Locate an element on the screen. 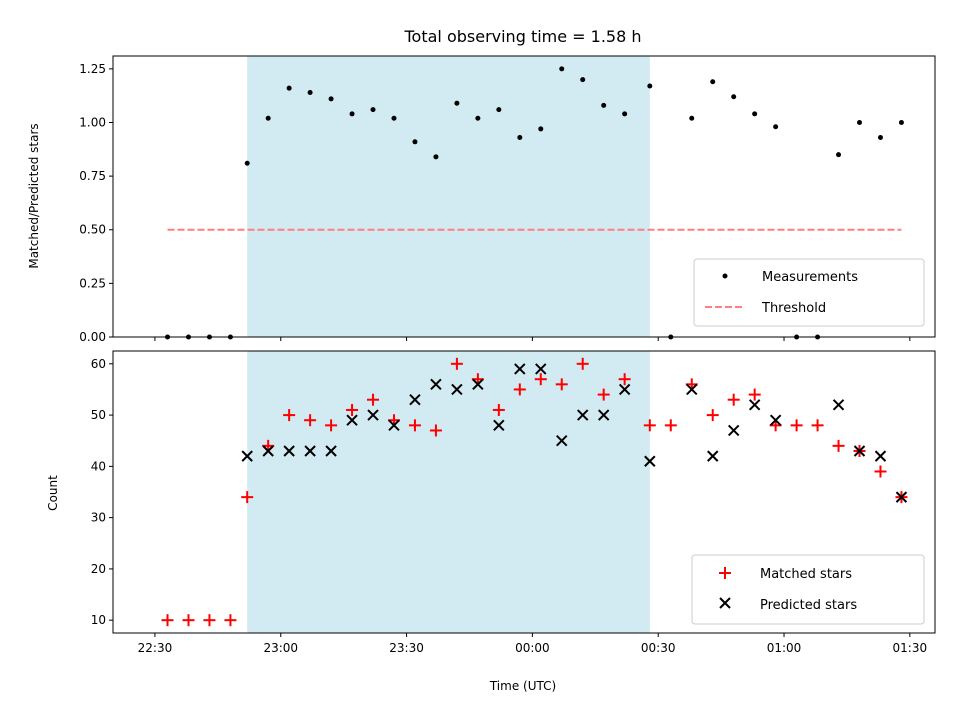 The width and height of the screenshot is (960, 720). ratio-legend: Measurements Threshold is located at coordinates (809, 292).